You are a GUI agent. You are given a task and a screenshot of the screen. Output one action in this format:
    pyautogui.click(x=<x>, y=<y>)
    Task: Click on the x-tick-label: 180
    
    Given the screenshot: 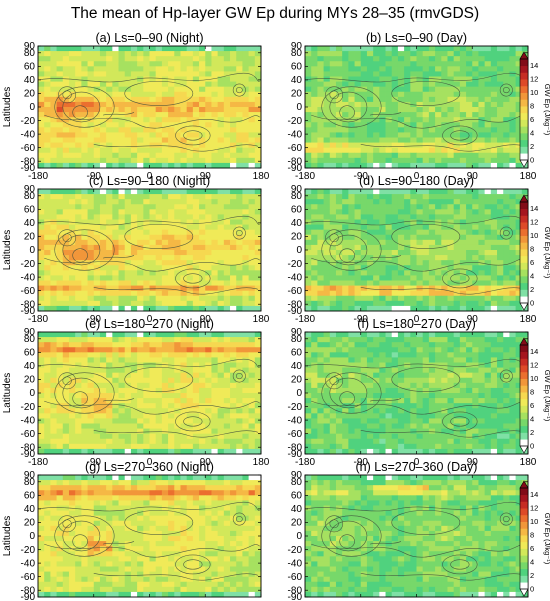 What is the action you would take?
    pyautogui.click(x=261, y=176)
    